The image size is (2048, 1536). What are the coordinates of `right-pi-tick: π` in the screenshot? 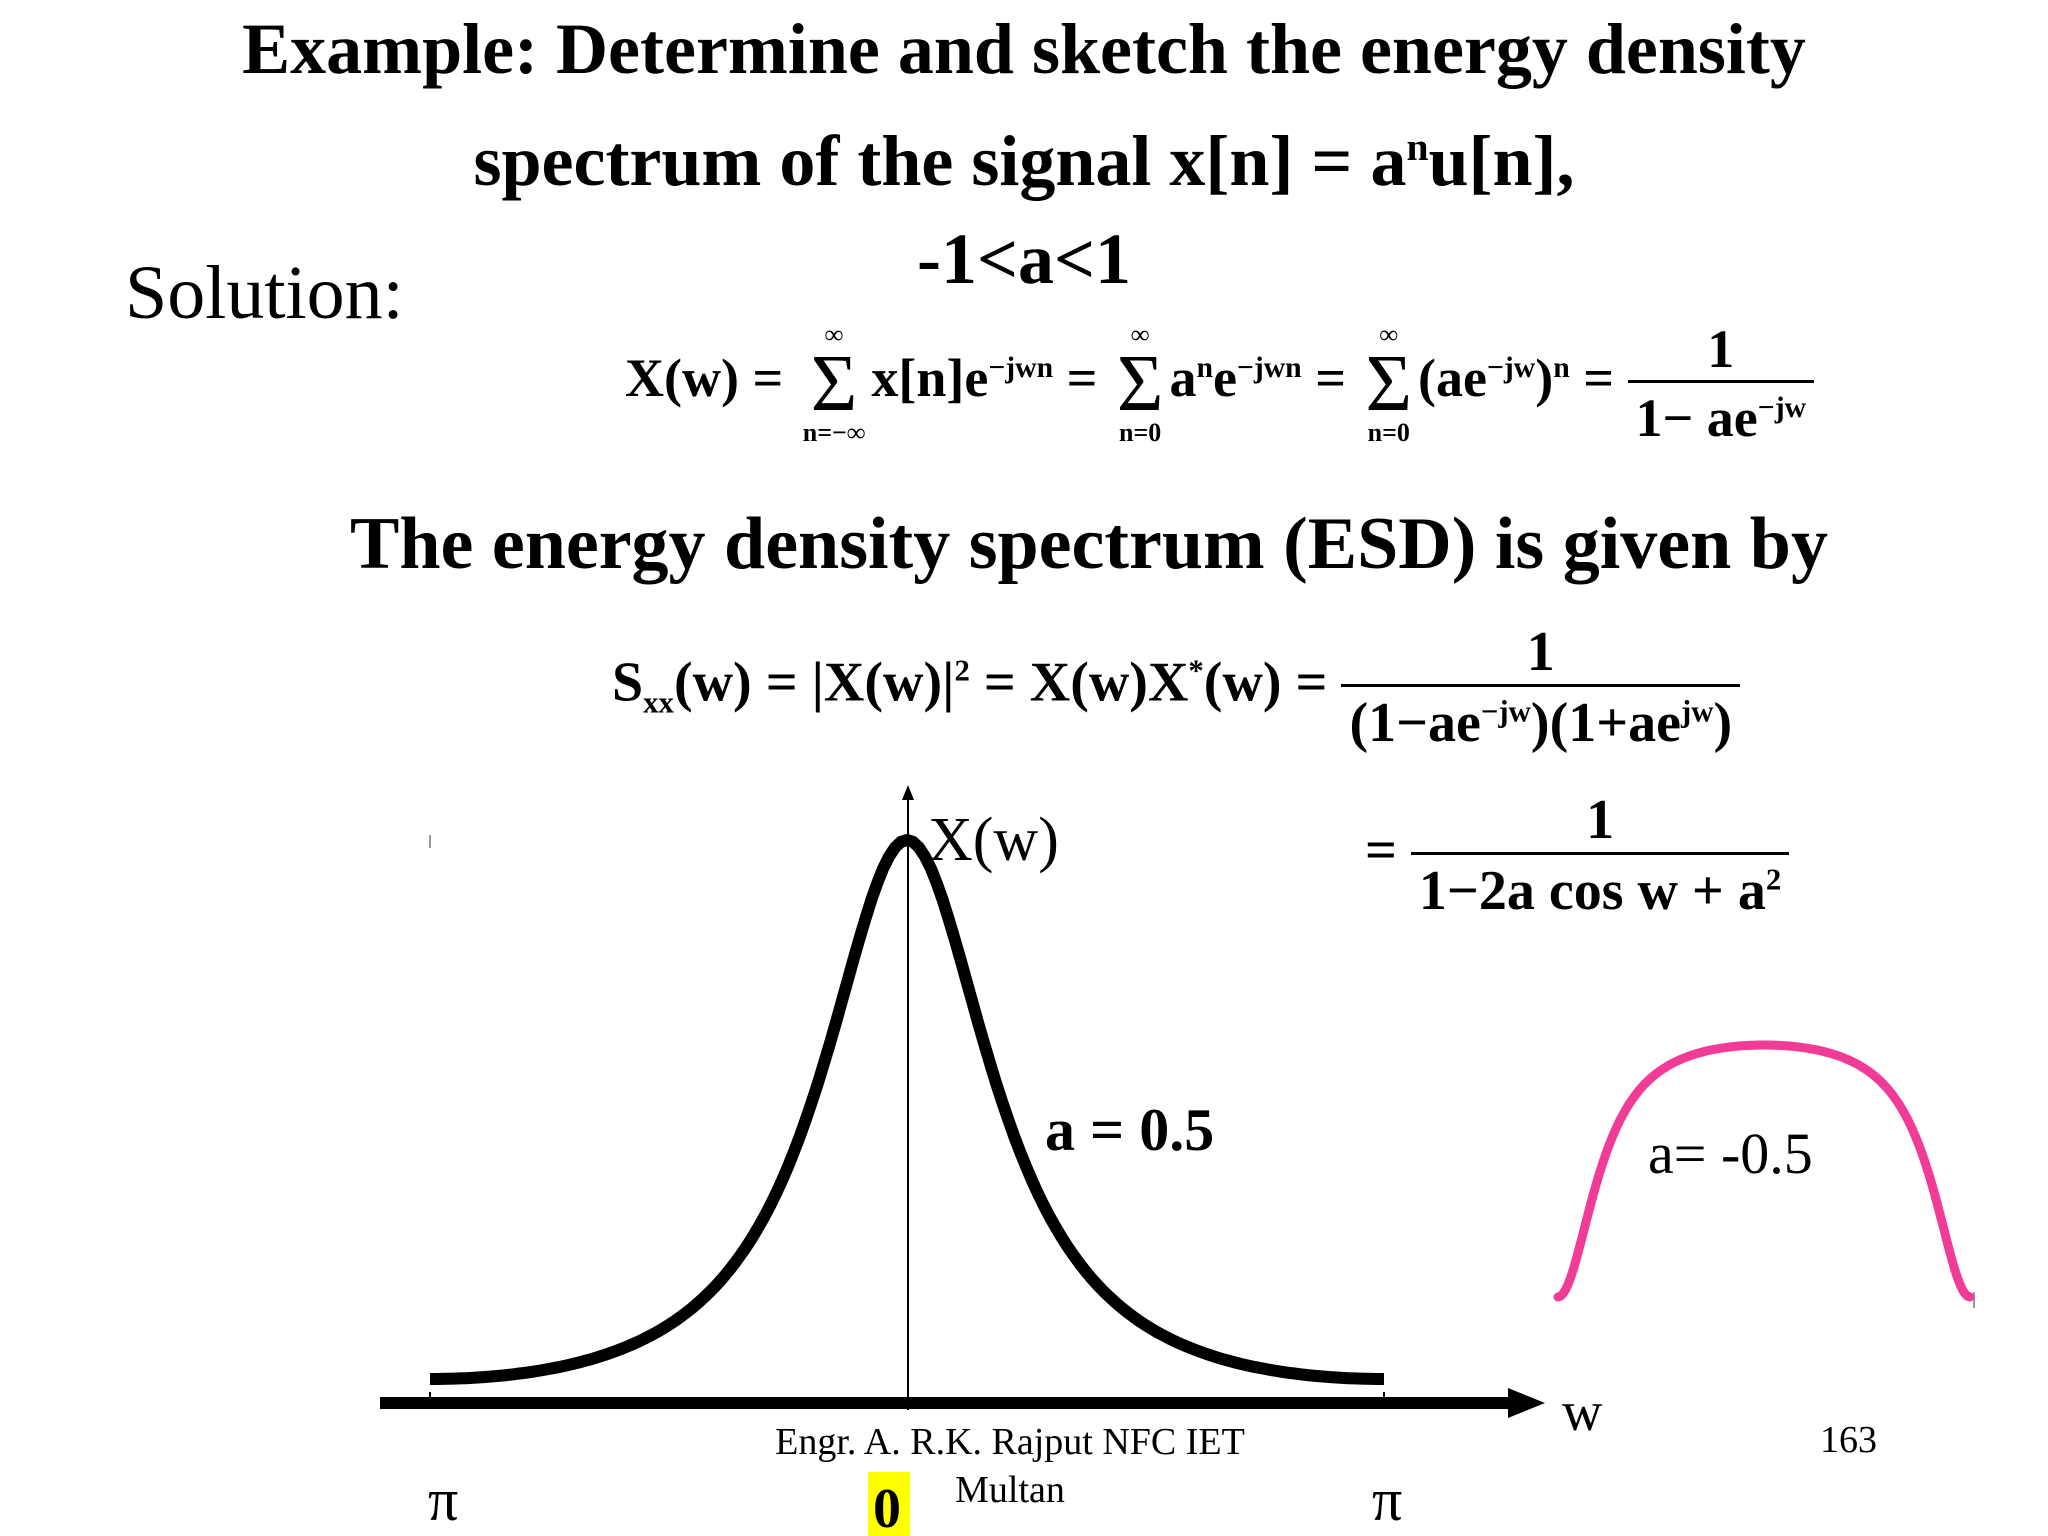 It's located at (1387, 1500).